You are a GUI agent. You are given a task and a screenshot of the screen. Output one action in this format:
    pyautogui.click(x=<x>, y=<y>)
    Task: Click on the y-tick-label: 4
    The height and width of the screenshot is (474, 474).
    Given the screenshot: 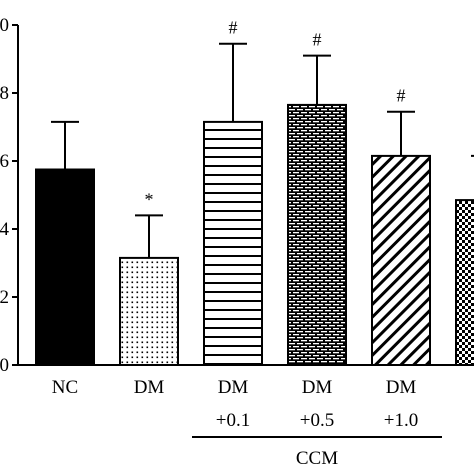 What is the action you would take?
    pyautogui.click(x=5, y=229)
    